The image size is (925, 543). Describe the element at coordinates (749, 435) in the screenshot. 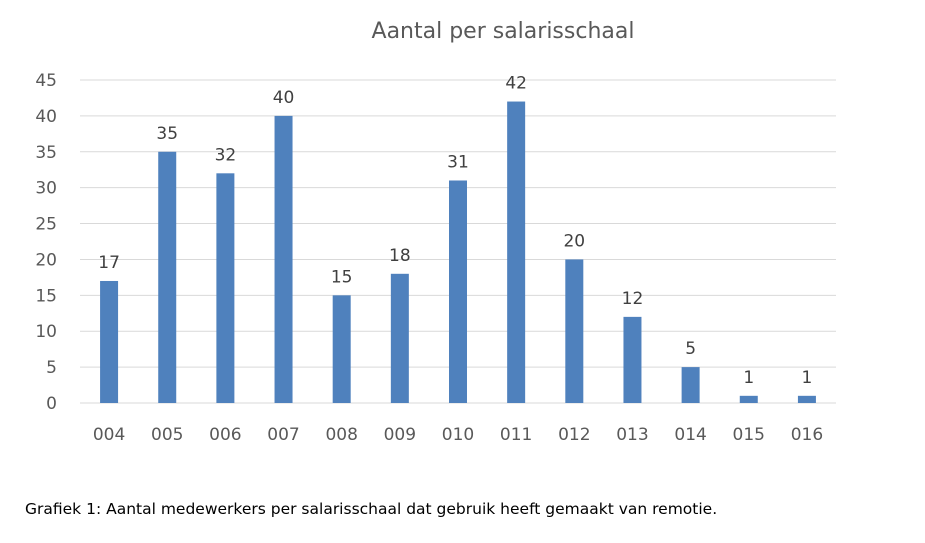

I see `x-tick-label: 015` at that location.